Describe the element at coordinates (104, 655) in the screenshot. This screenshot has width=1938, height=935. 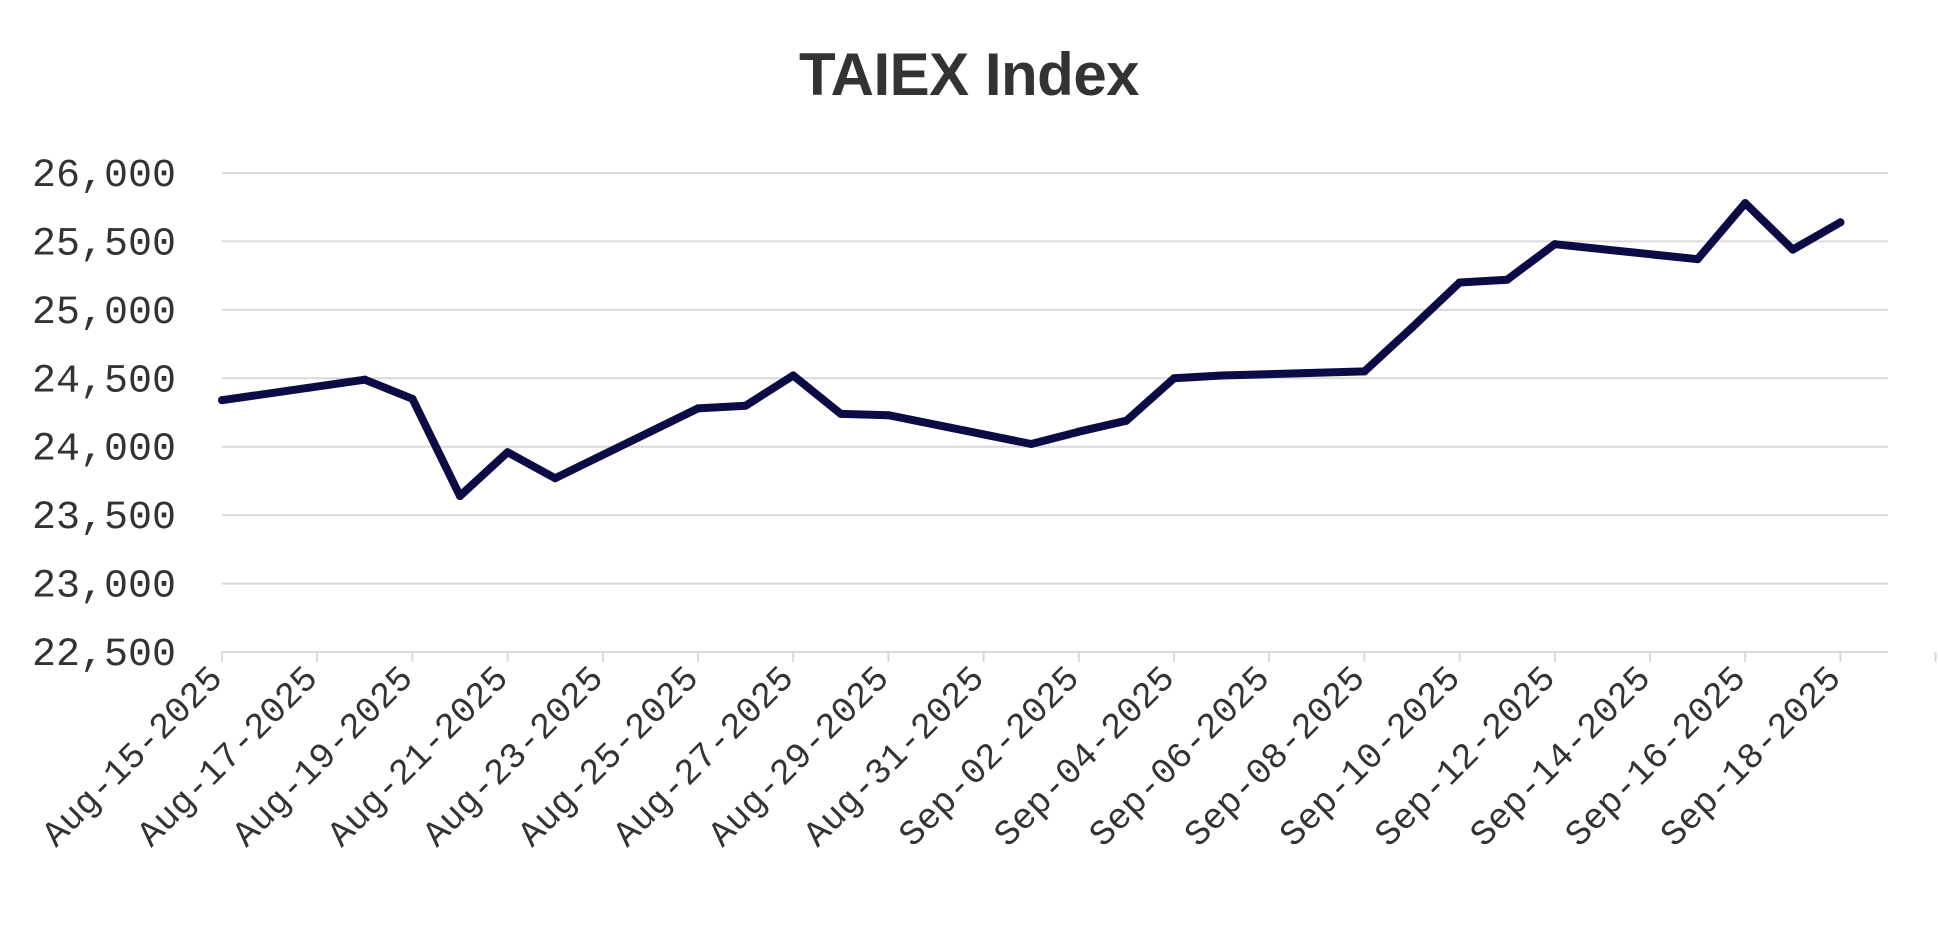
I see `y-tick-label: 22,500` at that location.